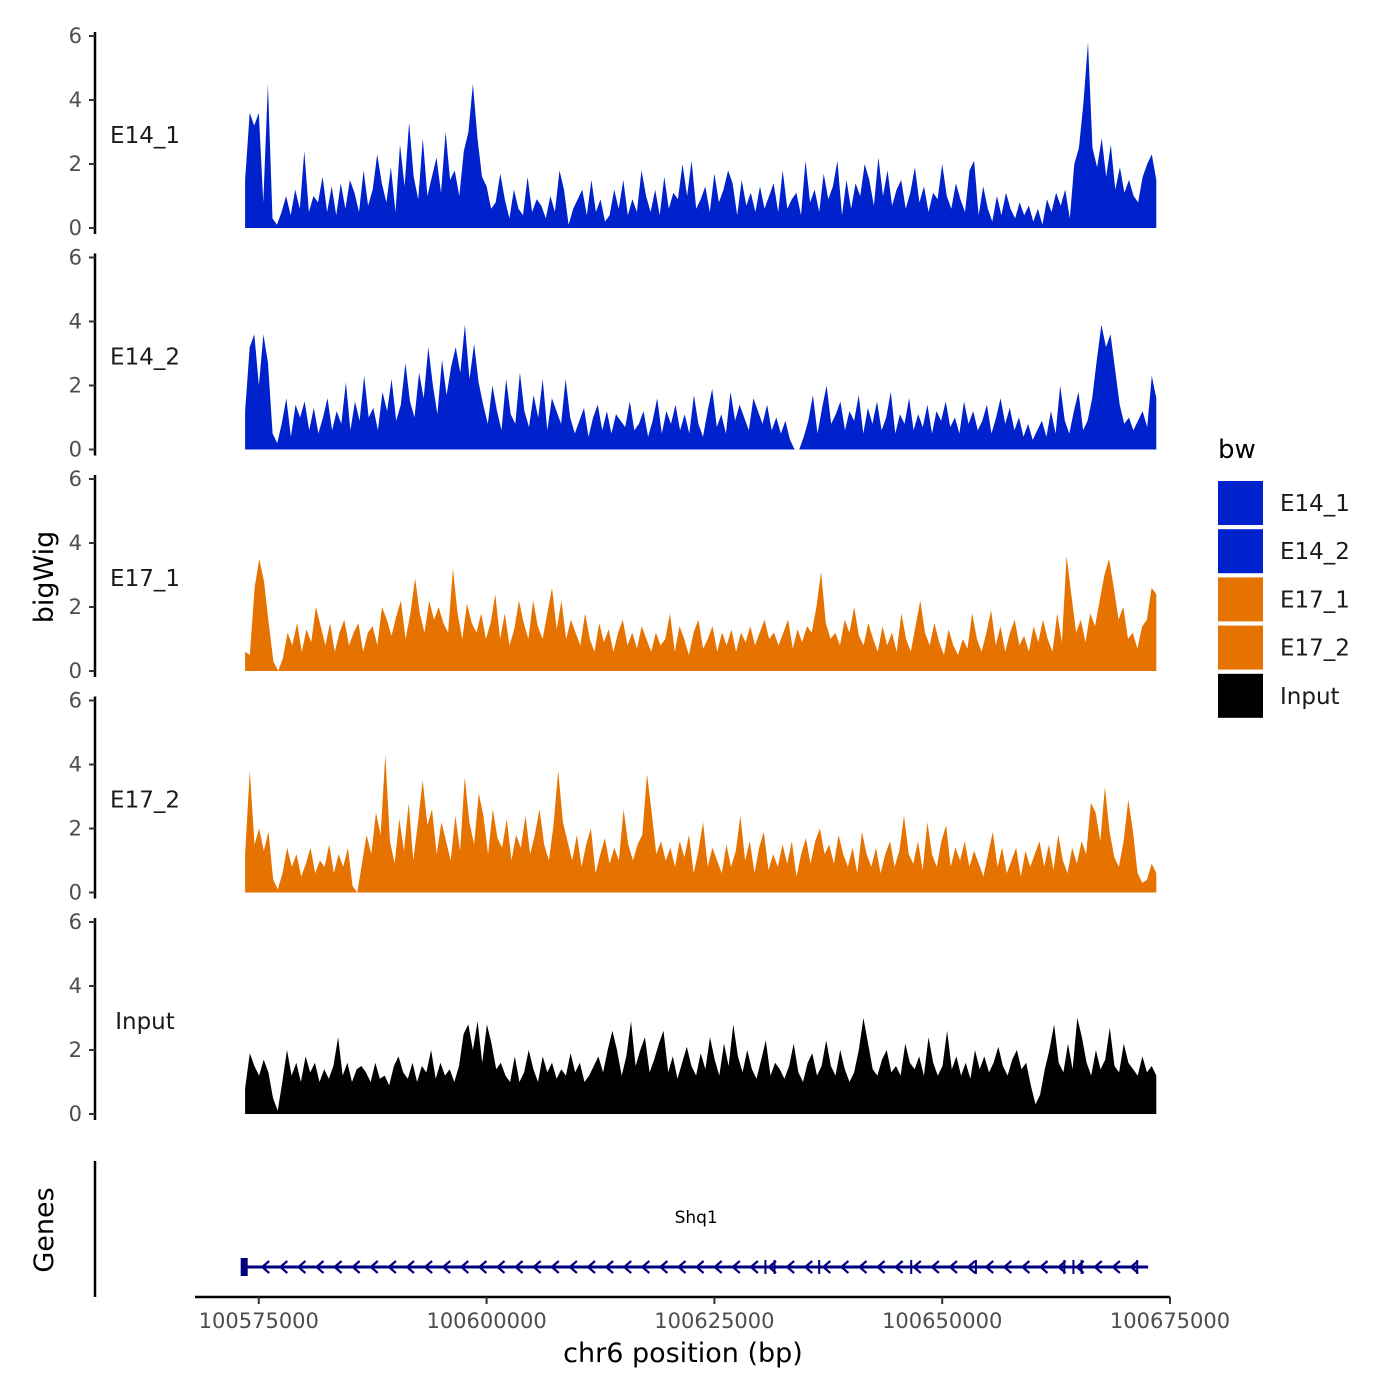  What do you see at coordinates (145, 358) in the screenshot?
I see `track-label: E14_2` at bounding box center [145, 358].